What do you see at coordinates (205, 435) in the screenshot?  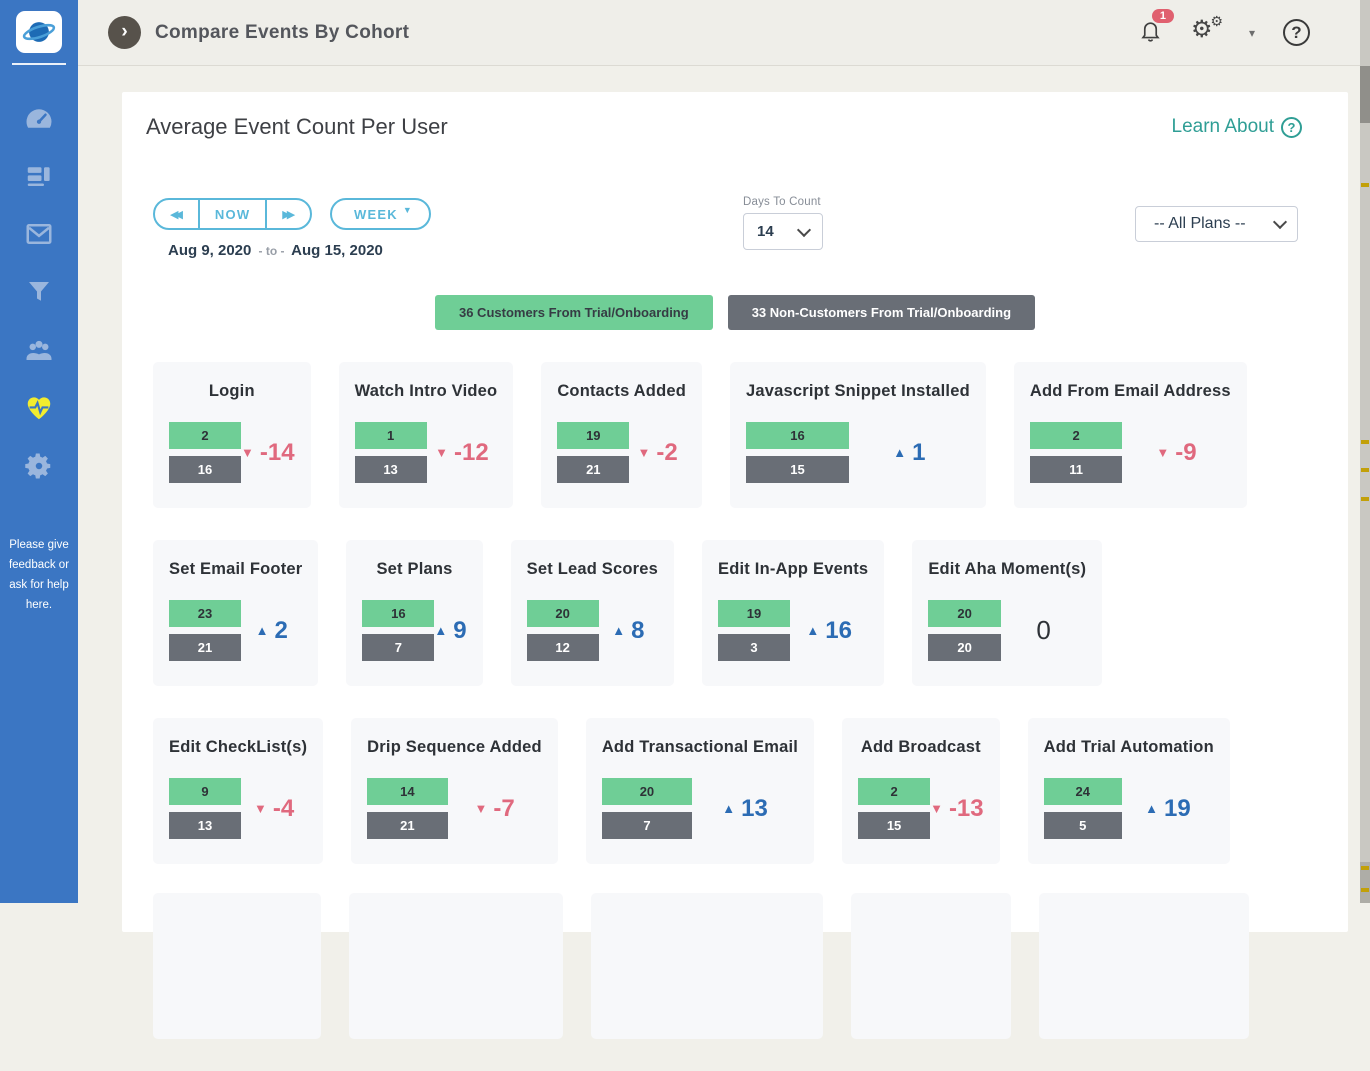 I see `customers-bar: 2` at bounding box center [205, 435].